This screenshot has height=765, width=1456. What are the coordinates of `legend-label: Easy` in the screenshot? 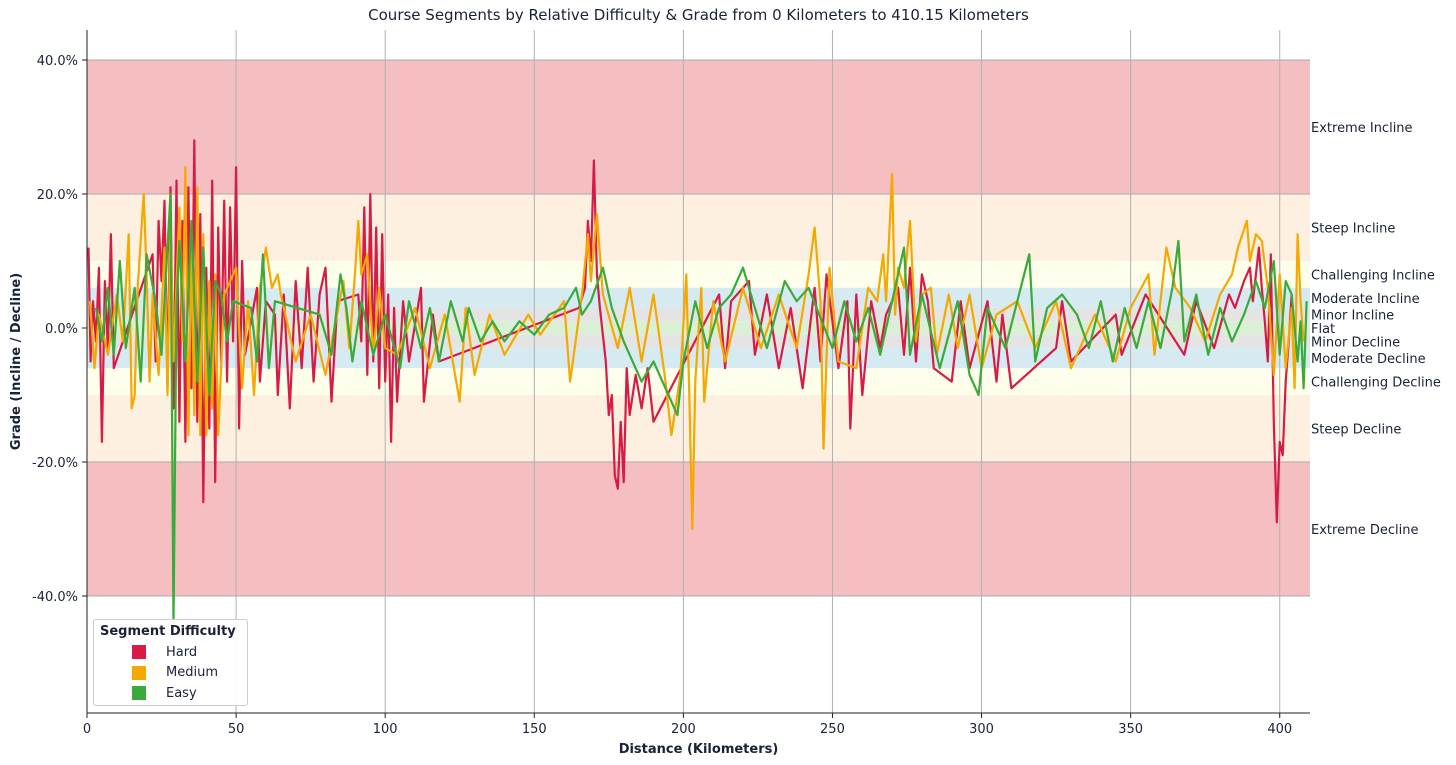 It's located at (181, 693).